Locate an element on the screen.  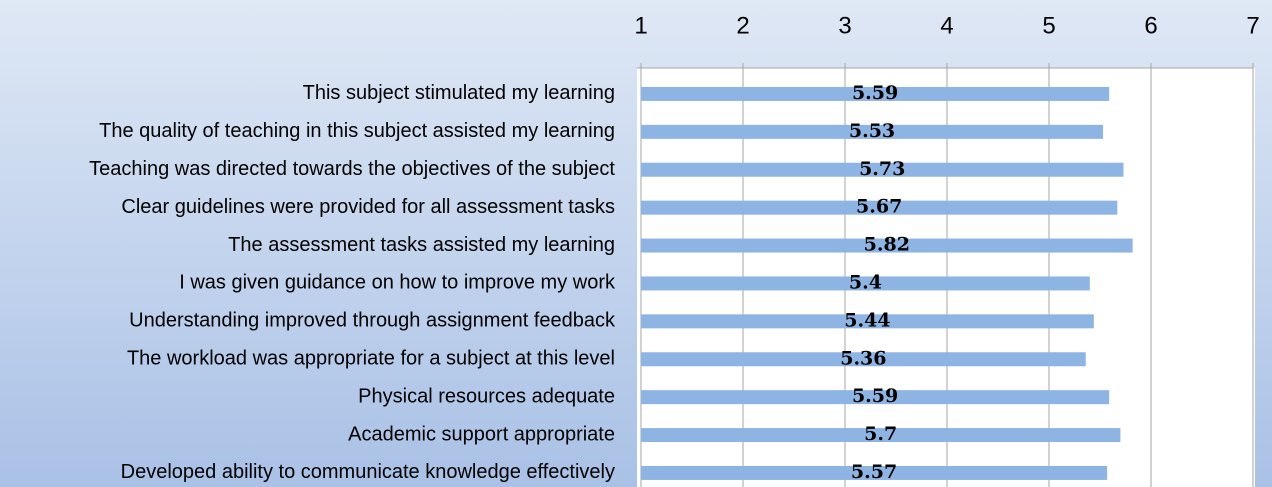
data-label: 5.53 is located at coordinates (872, 131).